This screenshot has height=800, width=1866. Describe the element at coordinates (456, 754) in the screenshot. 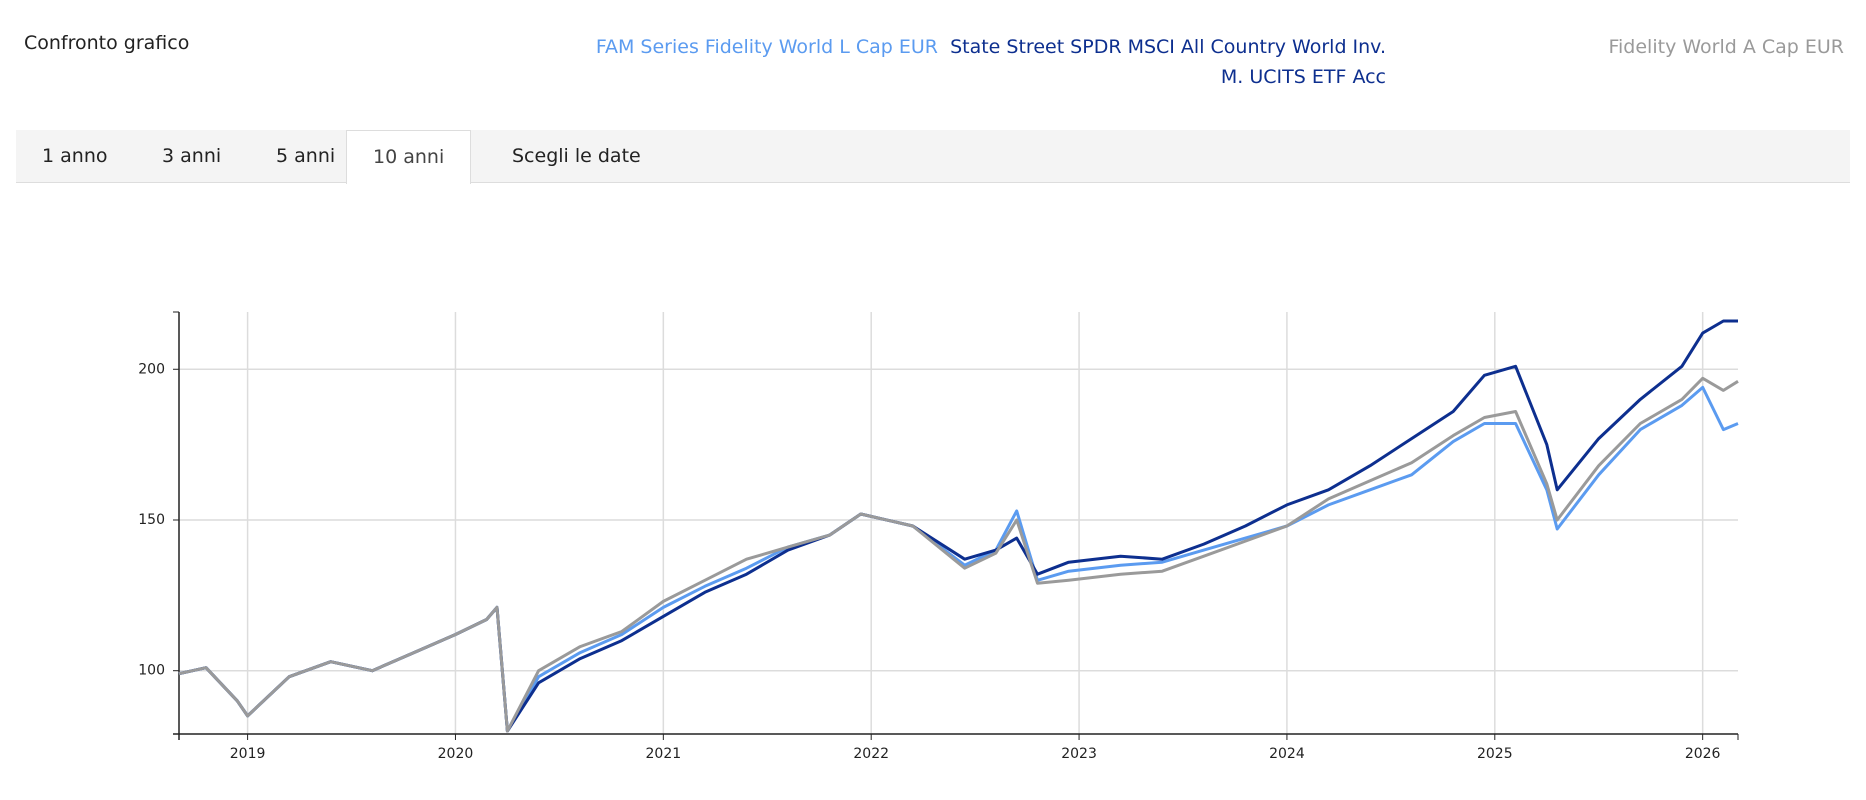

I see `x-tick-label: 2020` at that location.